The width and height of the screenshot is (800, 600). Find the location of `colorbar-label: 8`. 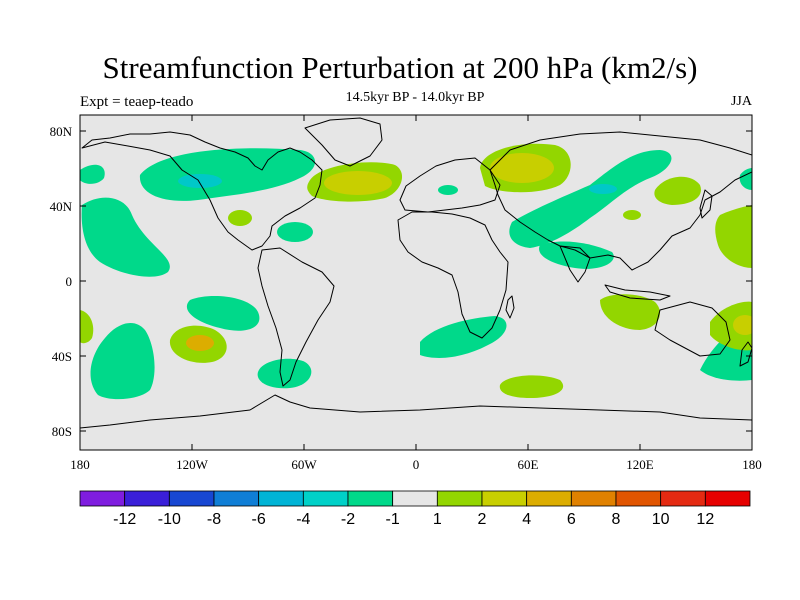

colorbar-label: 8 is located at coordinates (616, 519).